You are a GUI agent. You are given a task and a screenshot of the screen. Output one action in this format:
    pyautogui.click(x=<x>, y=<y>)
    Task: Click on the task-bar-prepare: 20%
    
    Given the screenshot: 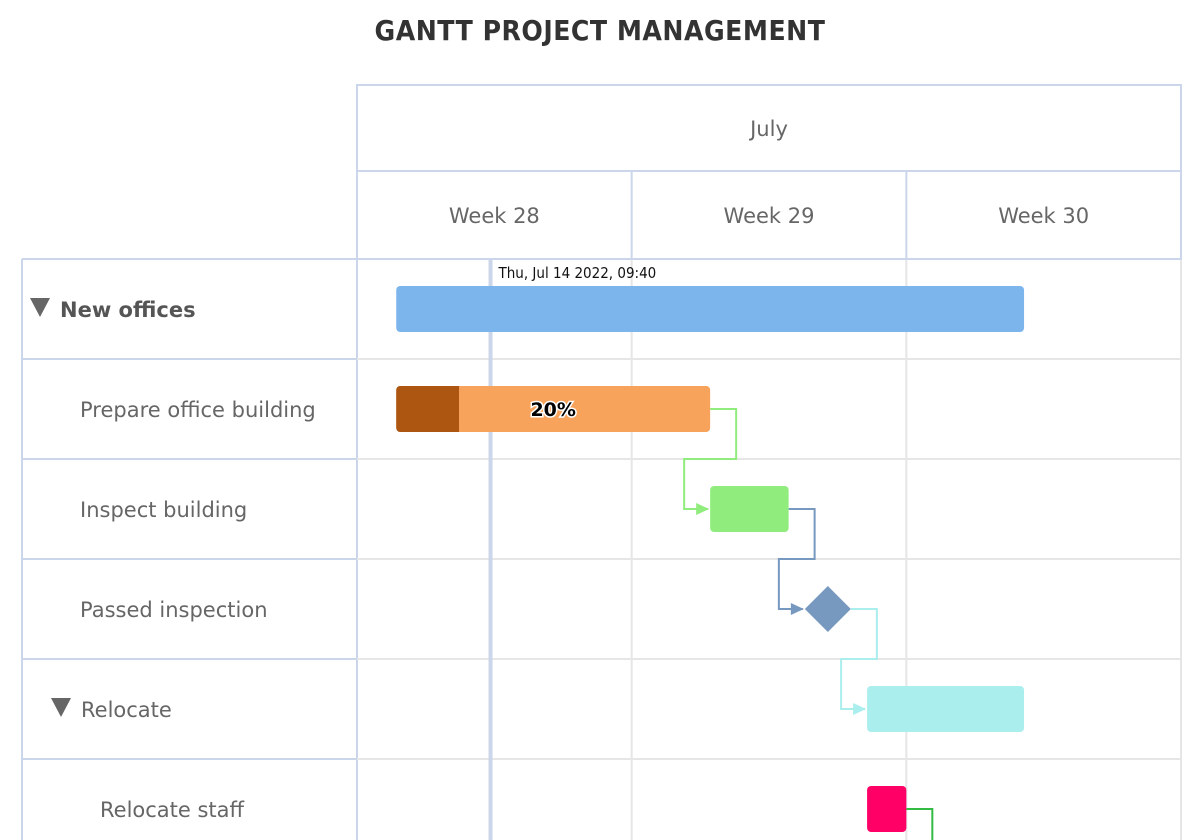 What is the action you would take?
    pyautogui.click(x=553, y=409)
    